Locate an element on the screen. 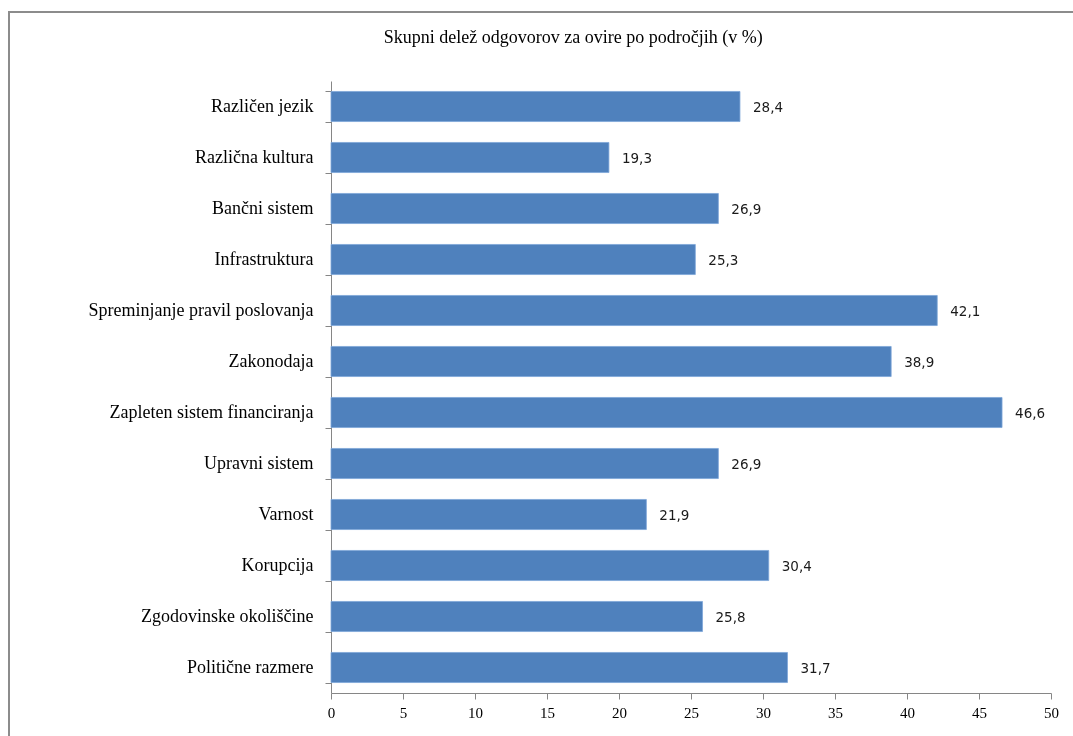  y-tick-label: Zgodovinske okoliščine is located at coordinates (227, 616).